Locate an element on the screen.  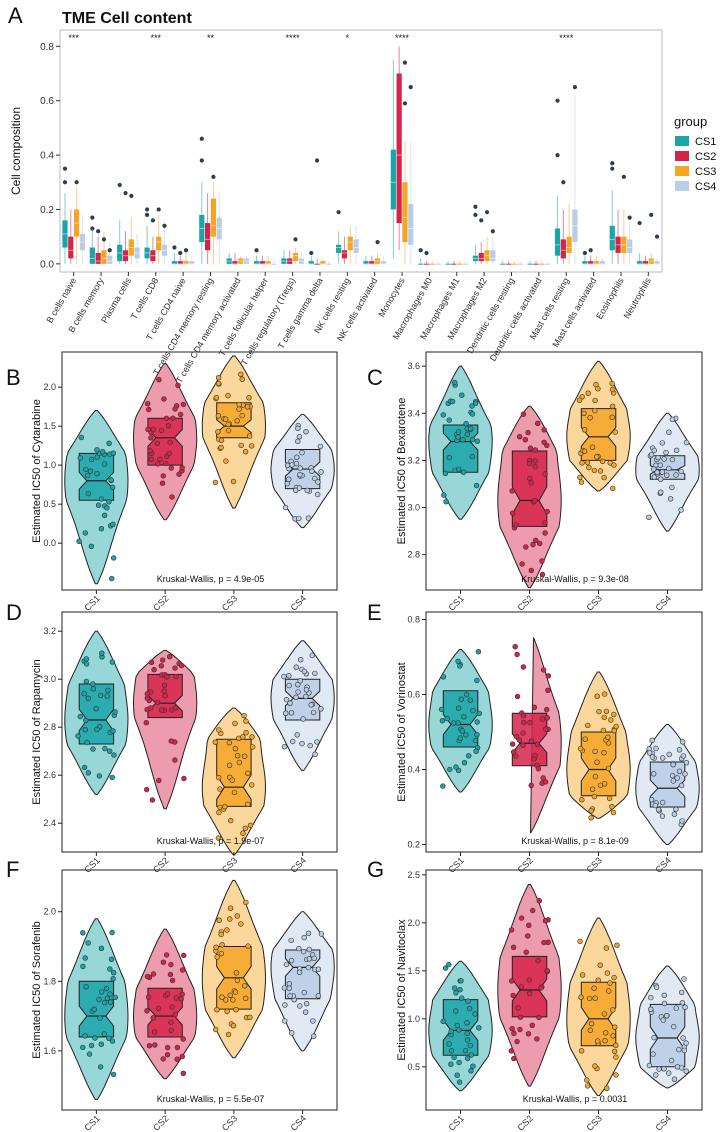
y-axis-label: Estimated IC50 of Sorafenib is located at coordinates (37, 990).